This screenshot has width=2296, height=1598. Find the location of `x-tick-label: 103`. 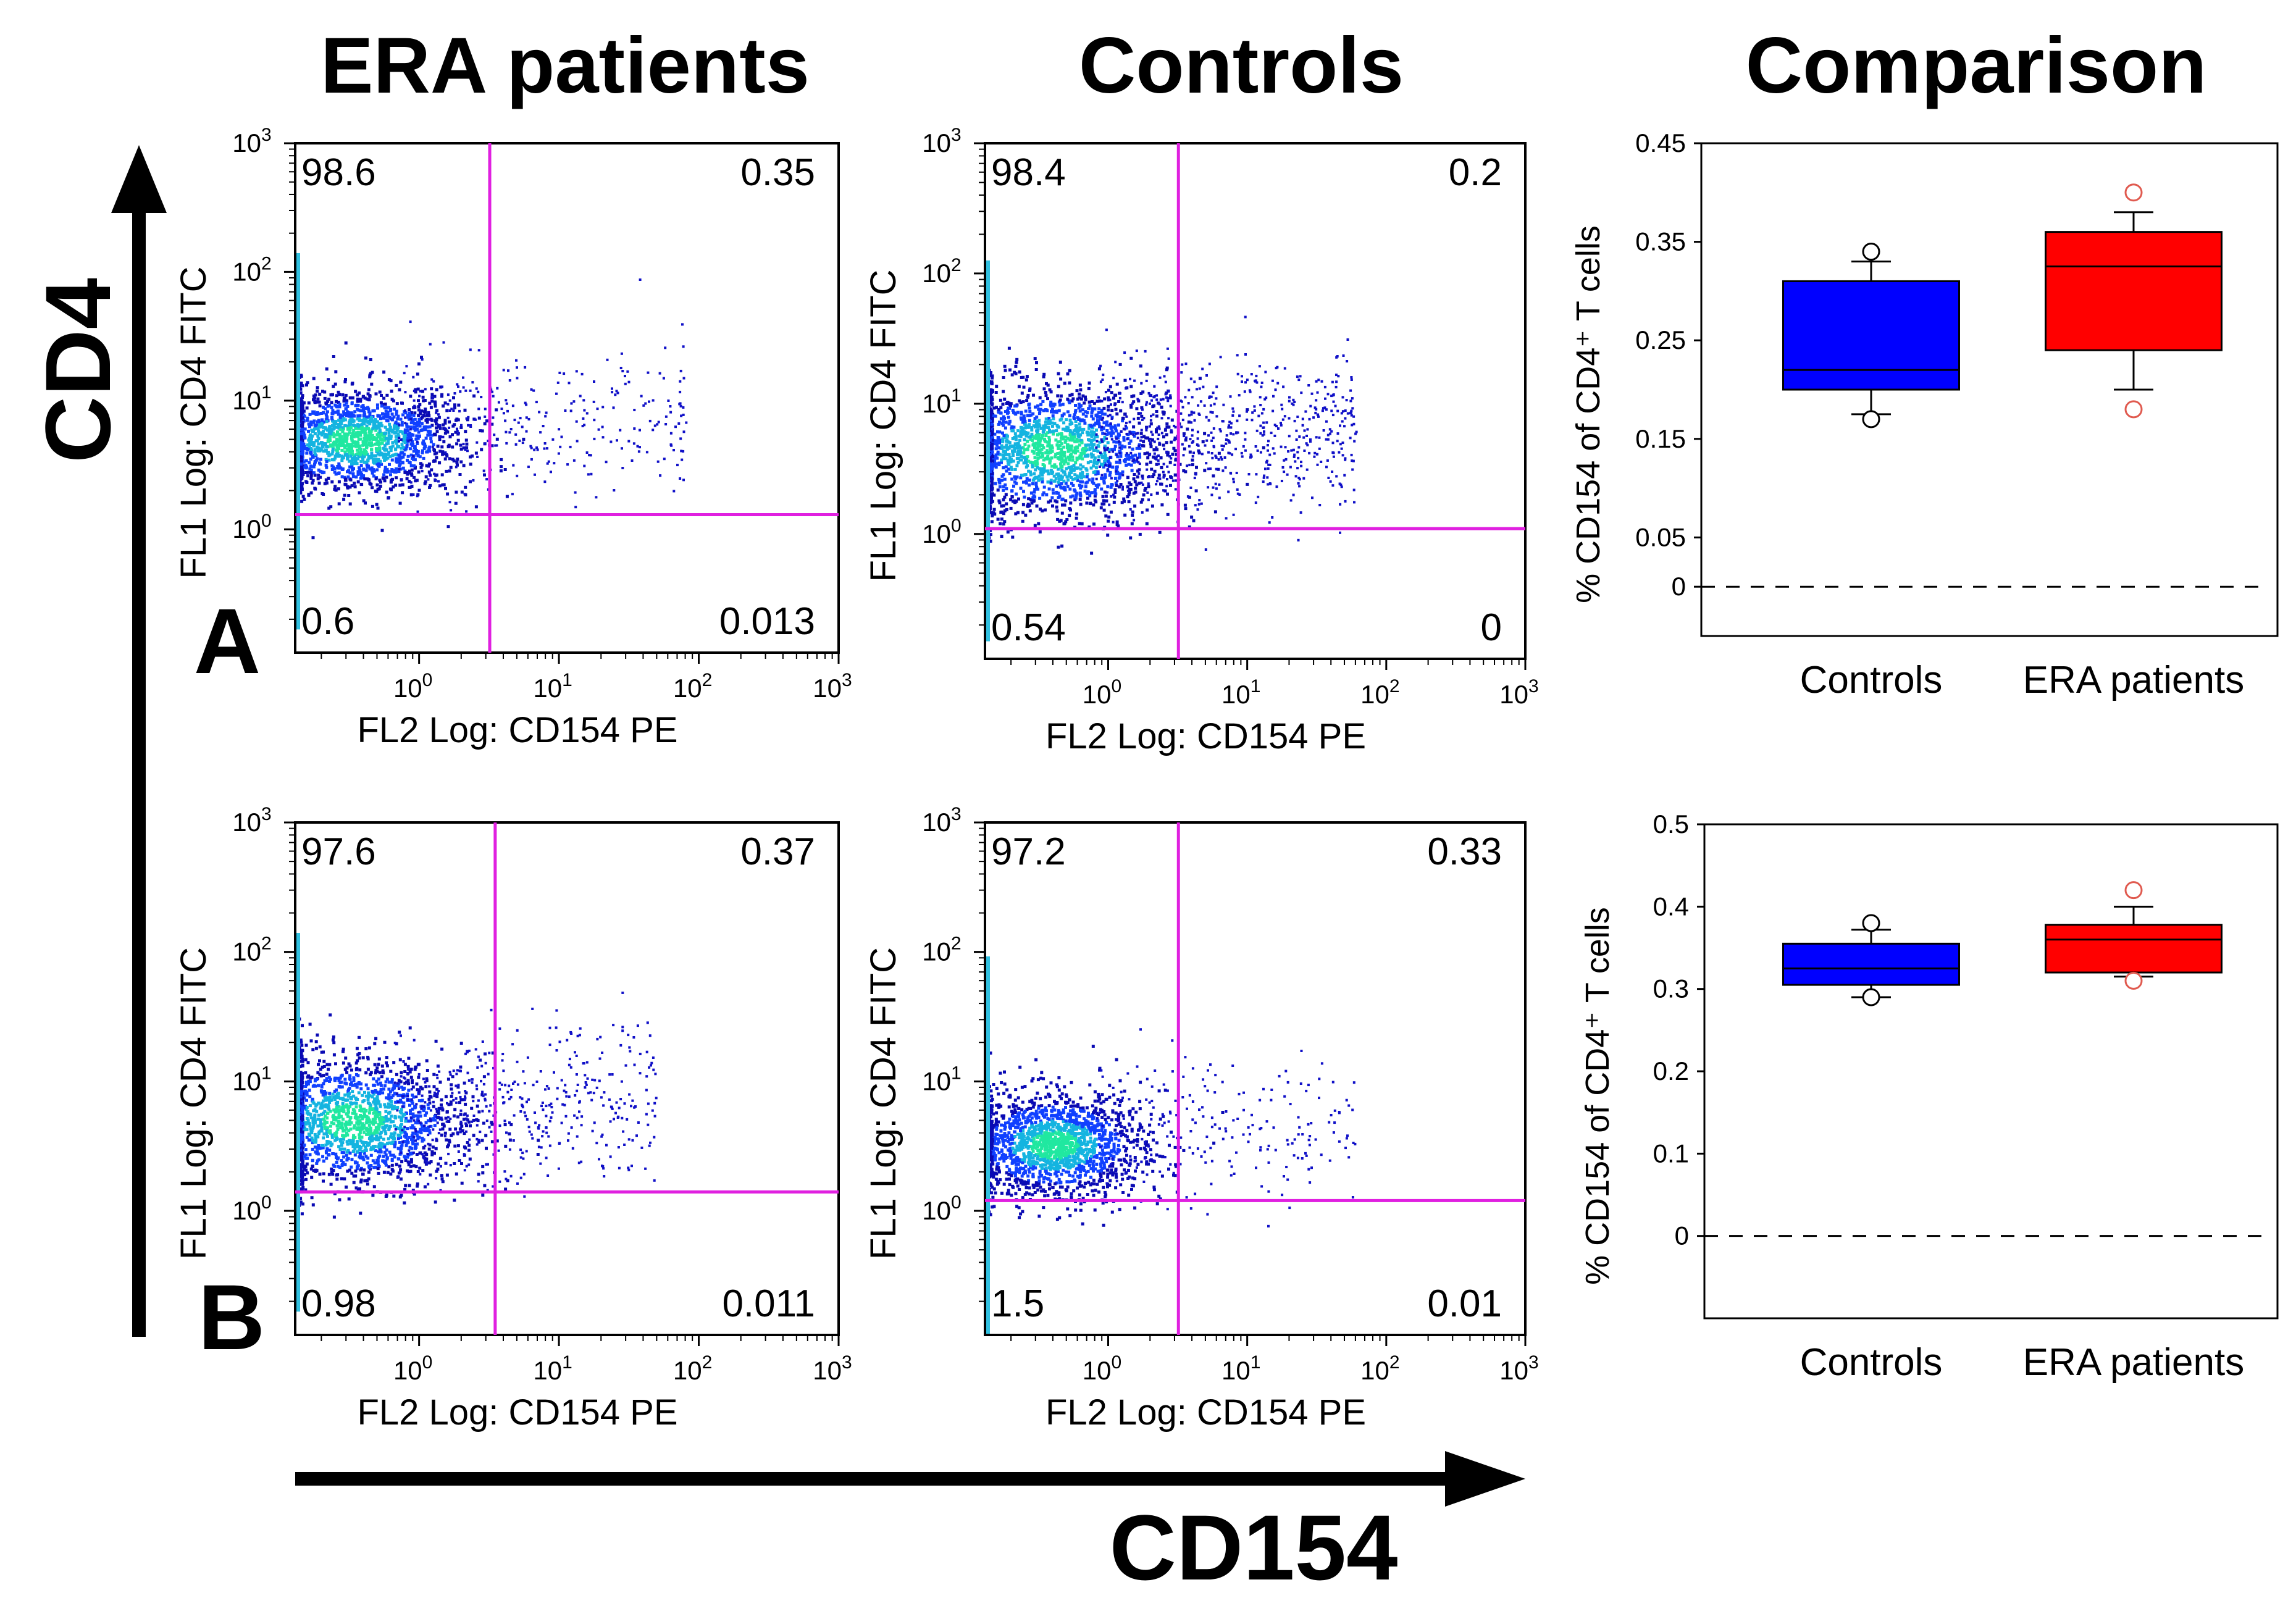

x-tick-label: 103 is located at coordinates (1519, 692).